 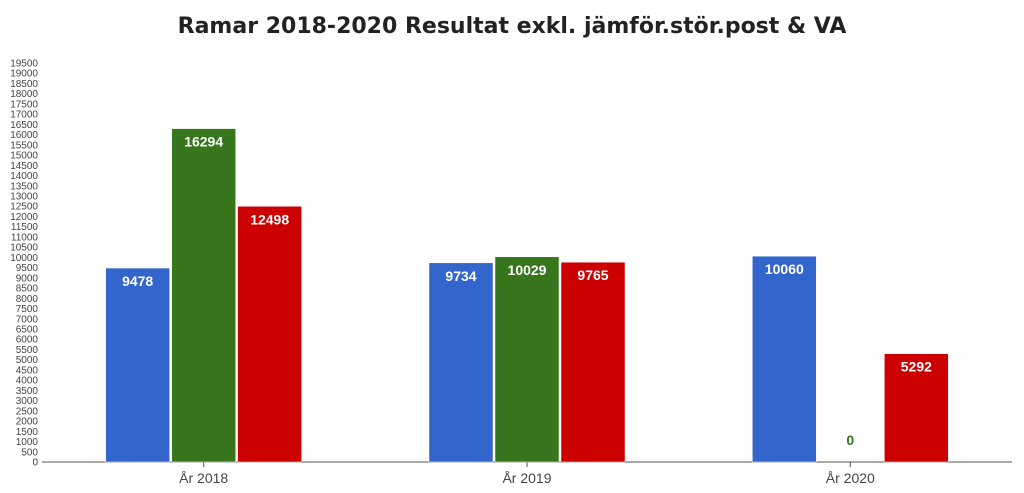 I want to click on data-label: 9765, so click(x=592, y=275).